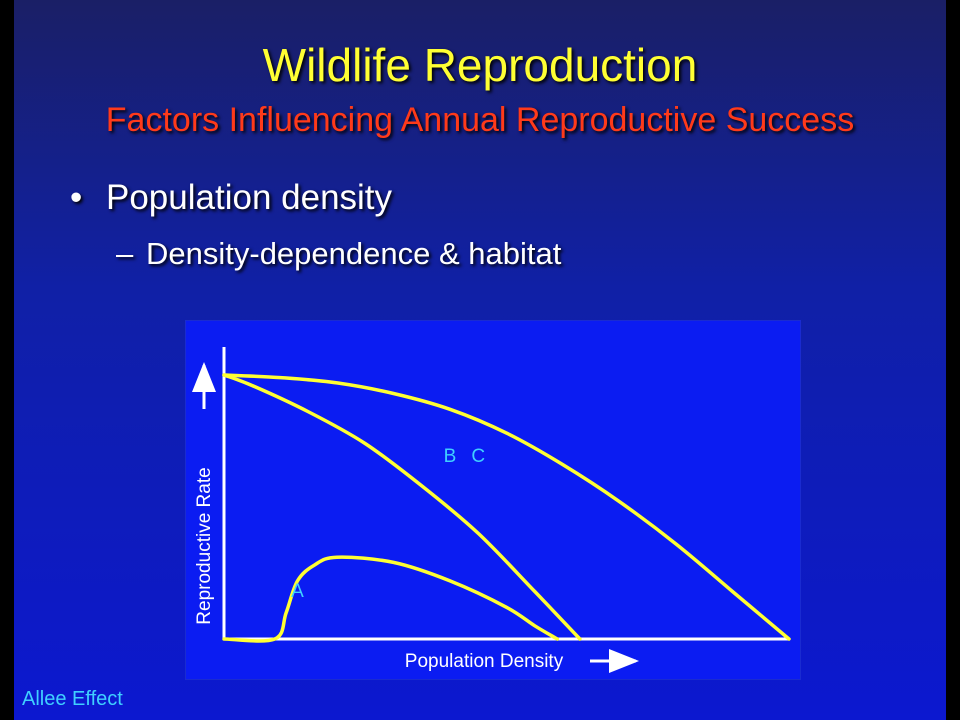 The image size is (960, 720). Describe the element at coordinates (249, 197) in the screenshot. I see `bullet-text: Population density` at that location.